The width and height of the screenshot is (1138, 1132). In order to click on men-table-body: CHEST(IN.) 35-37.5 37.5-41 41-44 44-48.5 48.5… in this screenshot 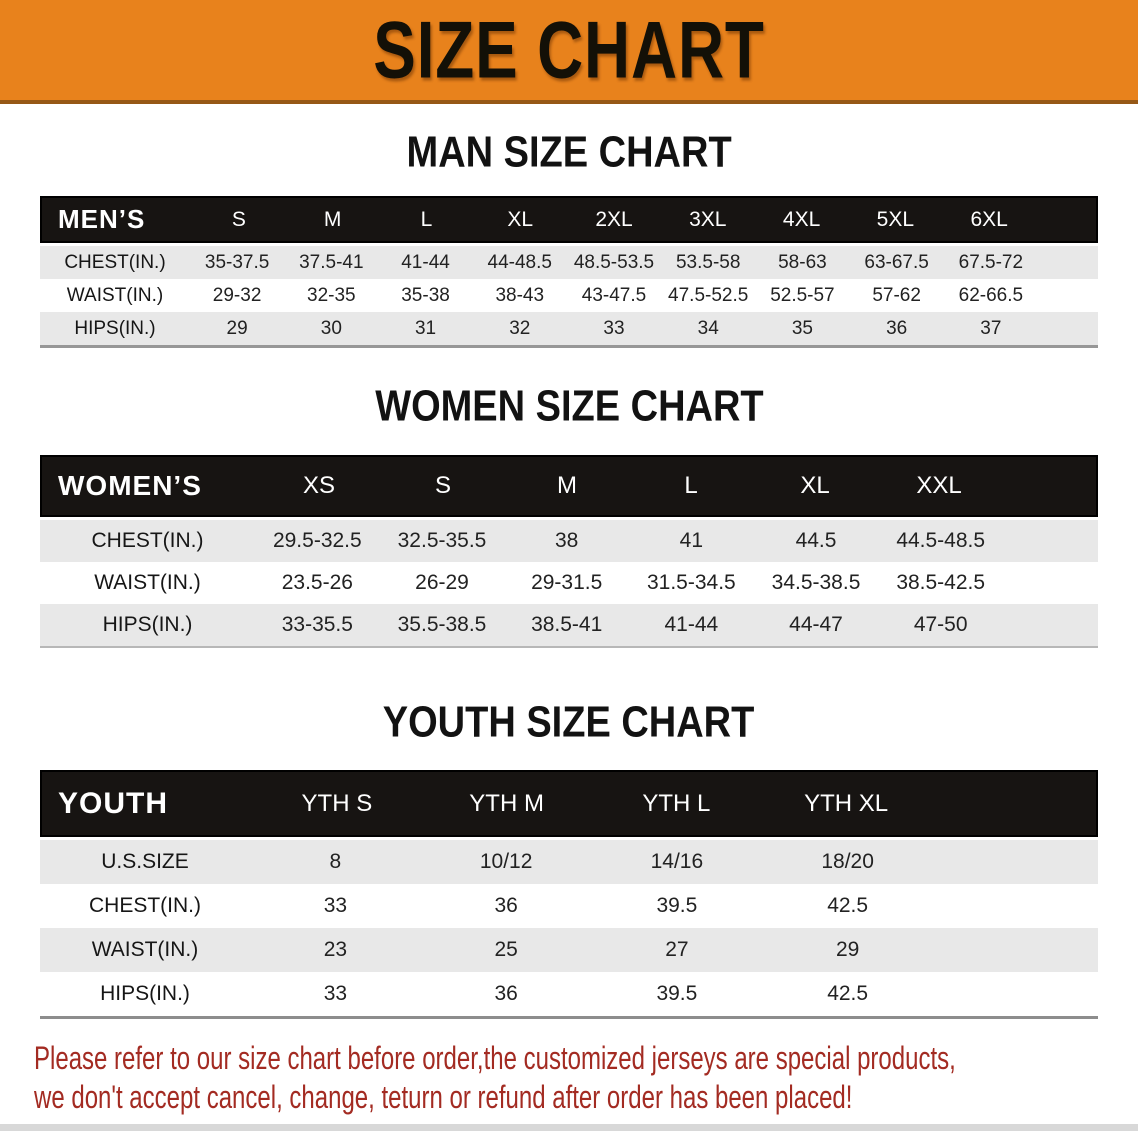, I will do `click(569, 295)`.